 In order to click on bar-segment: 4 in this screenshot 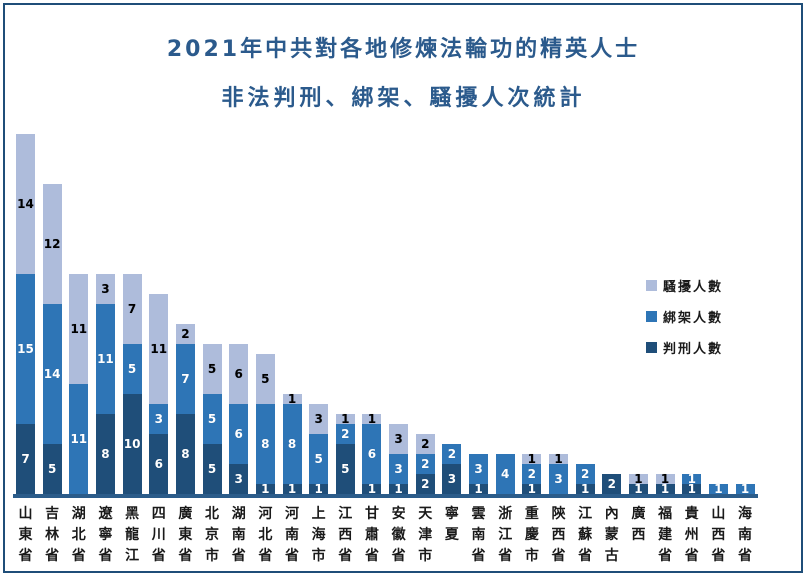, I will do `click(505, 474)`.